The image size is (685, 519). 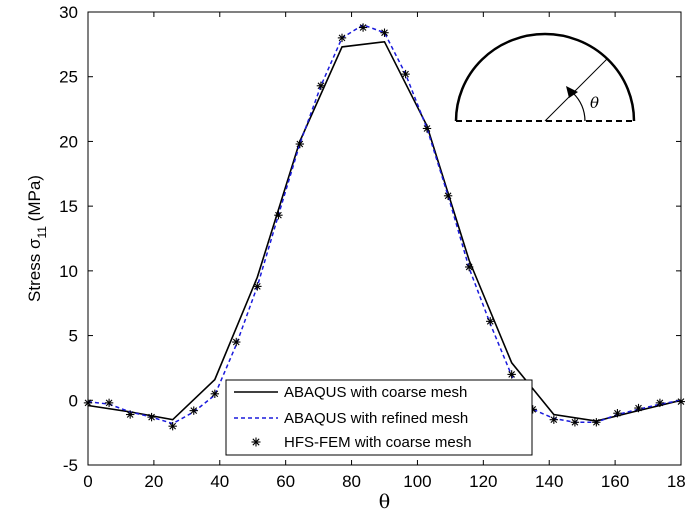 I want to click on x-tick-label: 120, so click(x=483, y=481).